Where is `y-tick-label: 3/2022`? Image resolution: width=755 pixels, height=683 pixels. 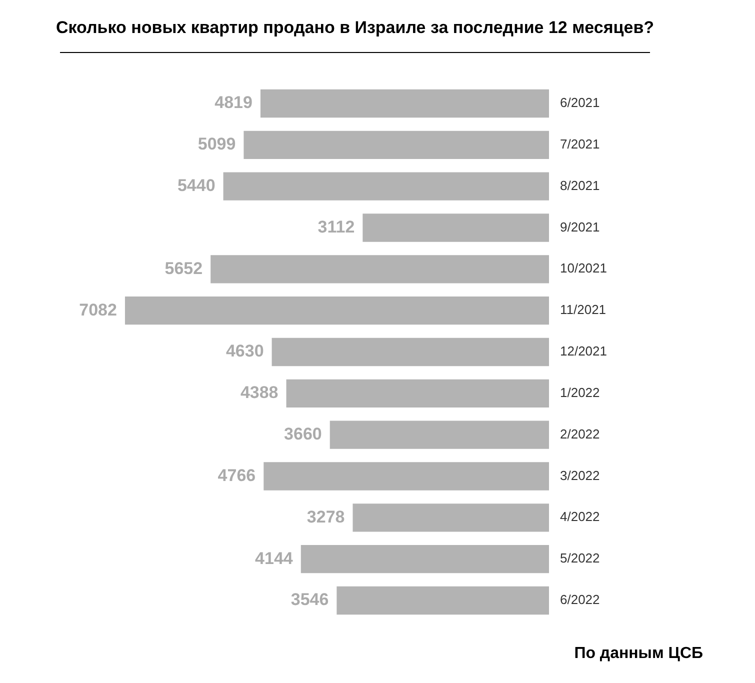 y-tick-label: 3/2022 is located at coordinates (580, 475).